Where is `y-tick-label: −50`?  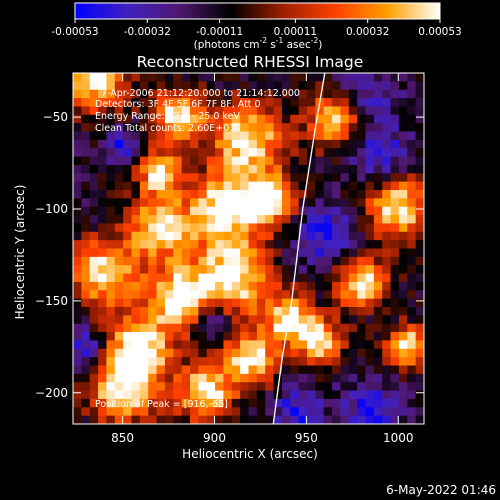 y-tick-label: −50 is located at coordinates (55, 117).